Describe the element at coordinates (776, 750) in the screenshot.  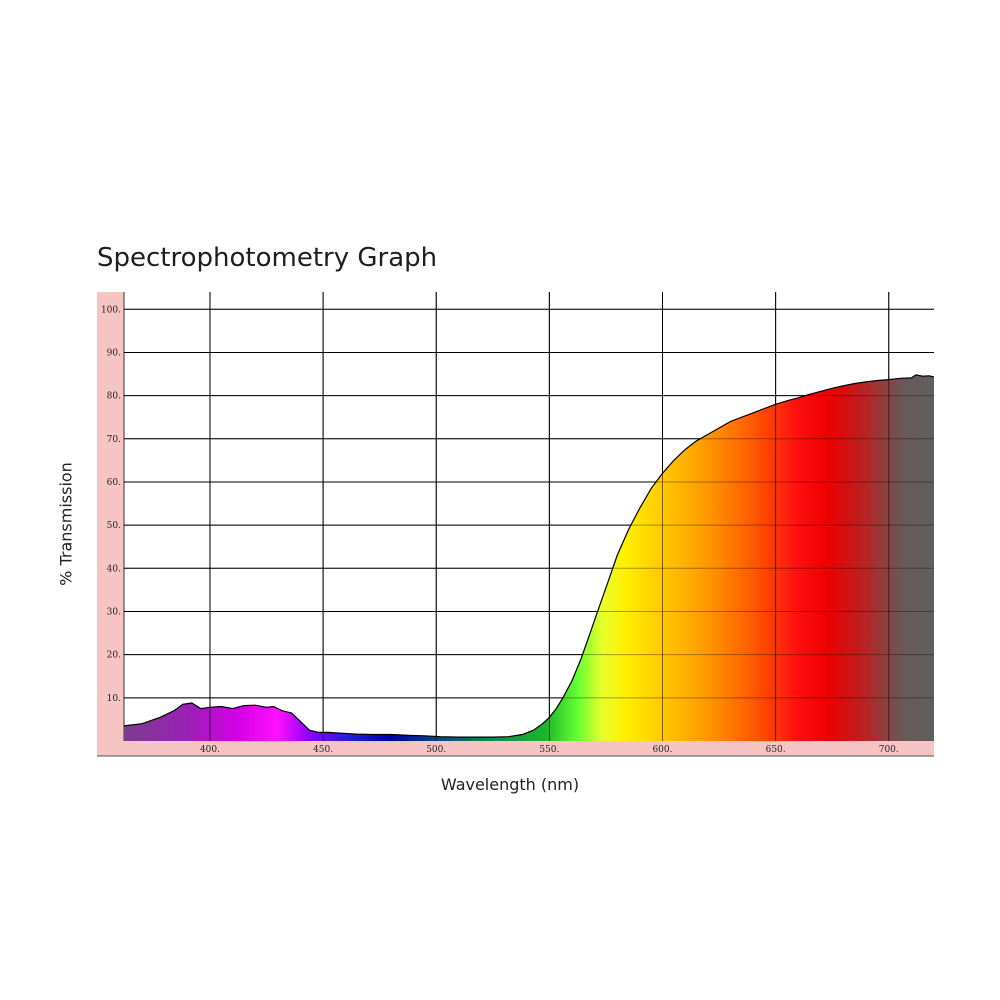
I see `x-tick-label: 650.` at that location.